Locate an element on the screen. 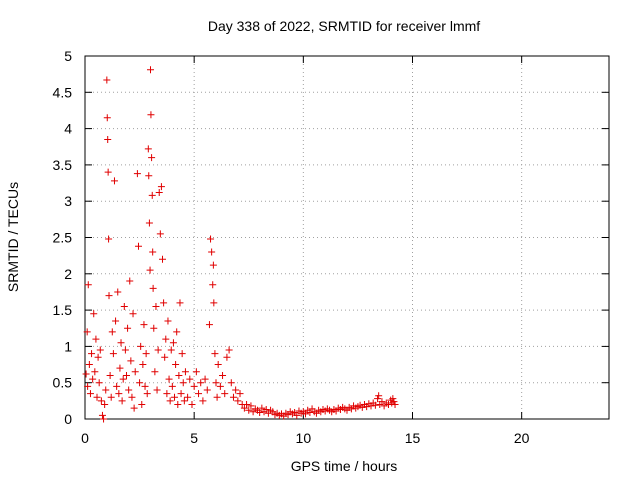 The width and height of the screenshot is (640, 480). y-axis-label: SRMTID / TECUs is located at coordinates (13, 237).